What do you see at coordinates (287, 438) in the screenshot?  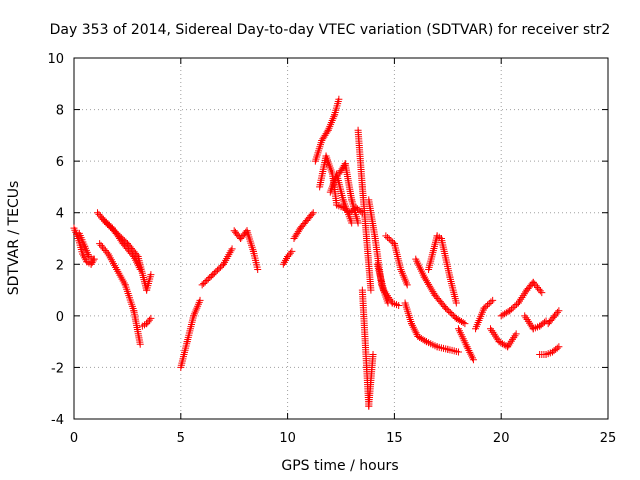 I see `x-tick-label: 10` at bounding box center [287, 438].